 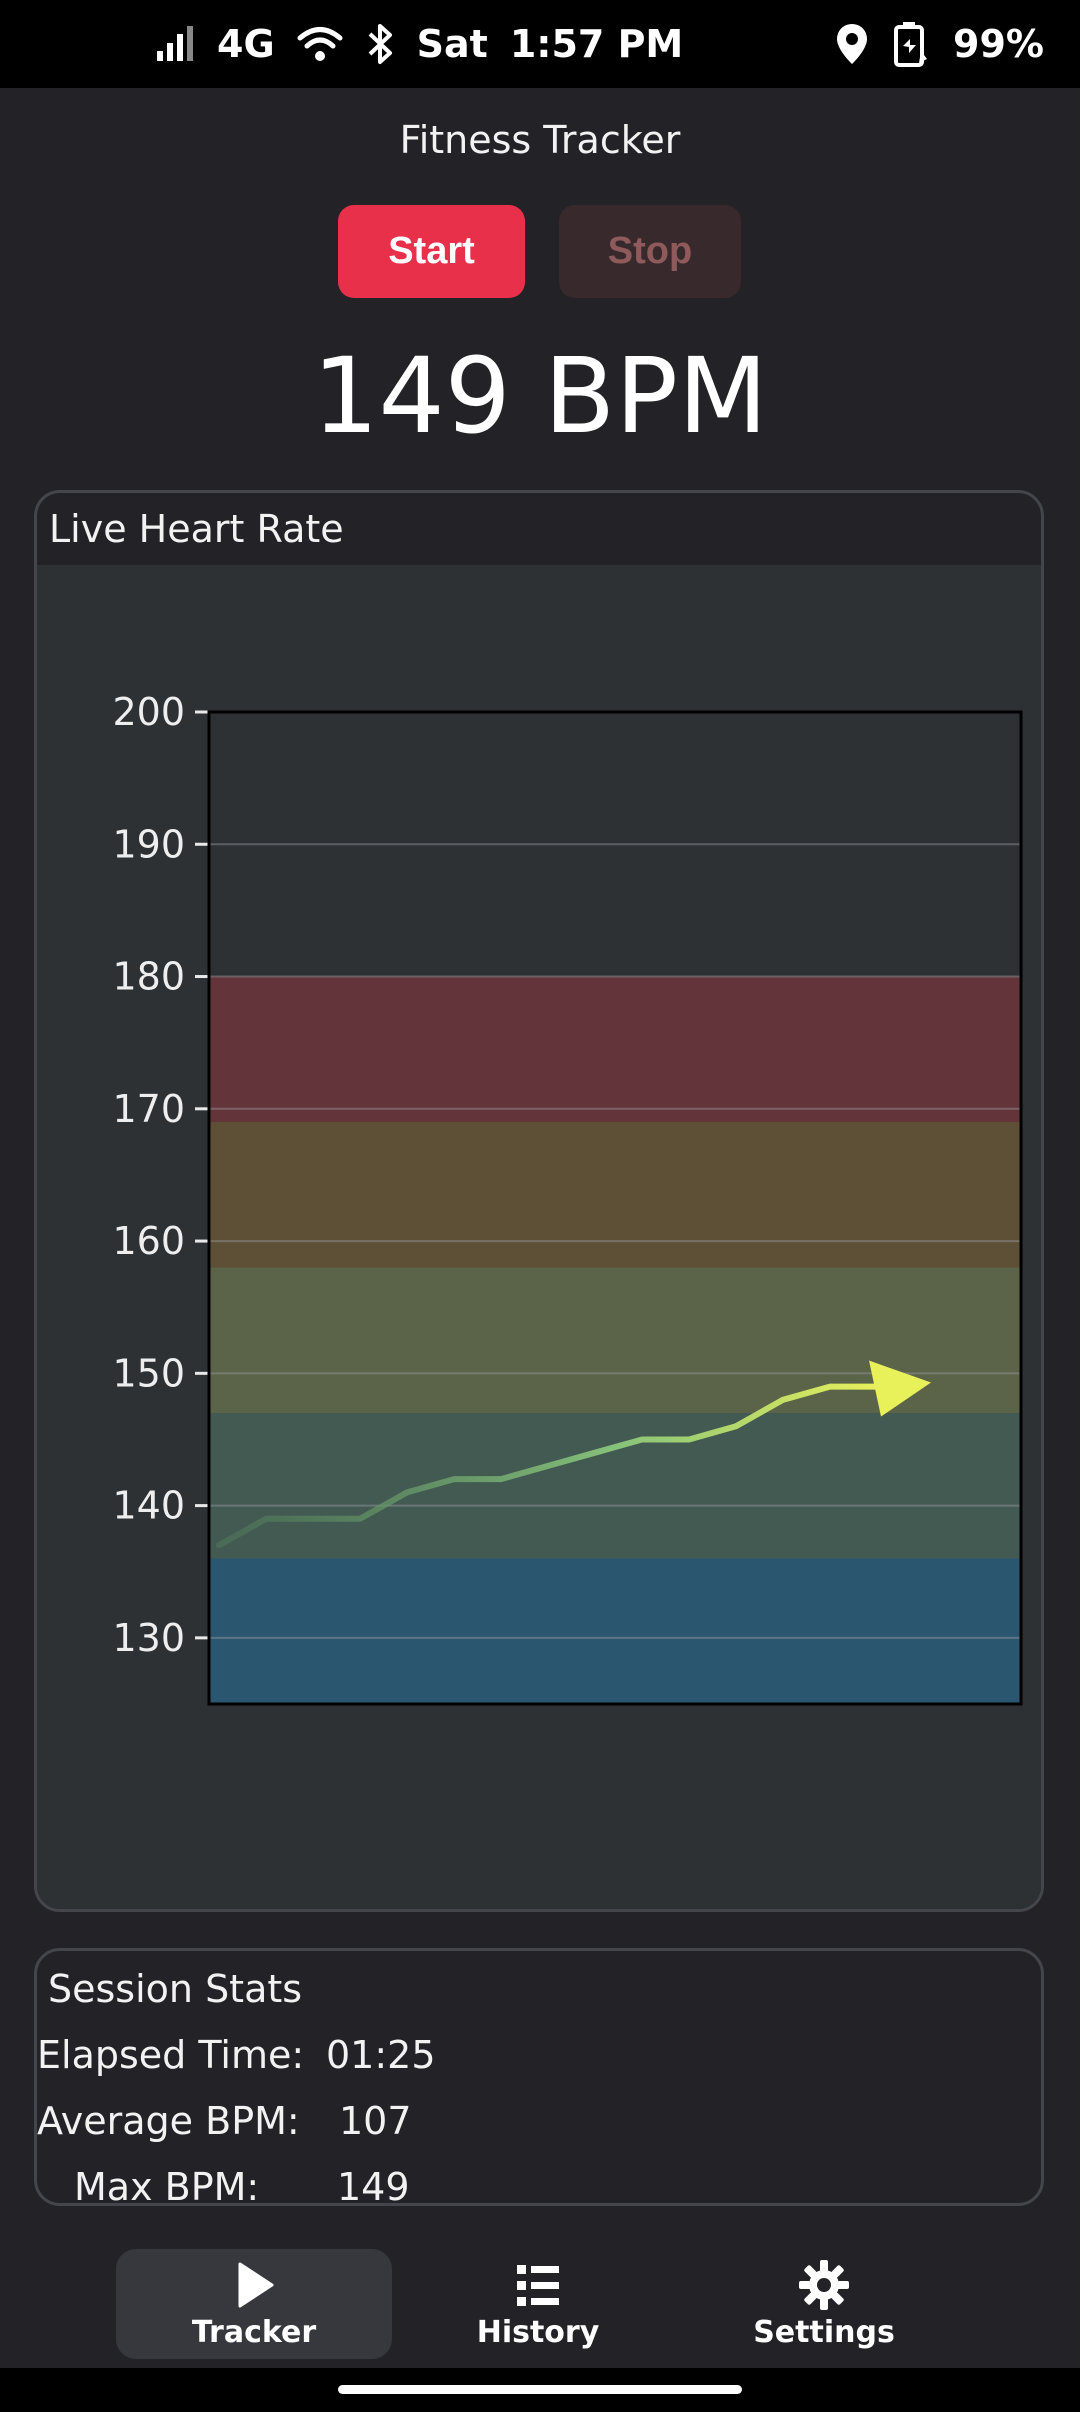 I want to click on bottom-navigation: Tracker History Se, so click(x=540, y=2300).